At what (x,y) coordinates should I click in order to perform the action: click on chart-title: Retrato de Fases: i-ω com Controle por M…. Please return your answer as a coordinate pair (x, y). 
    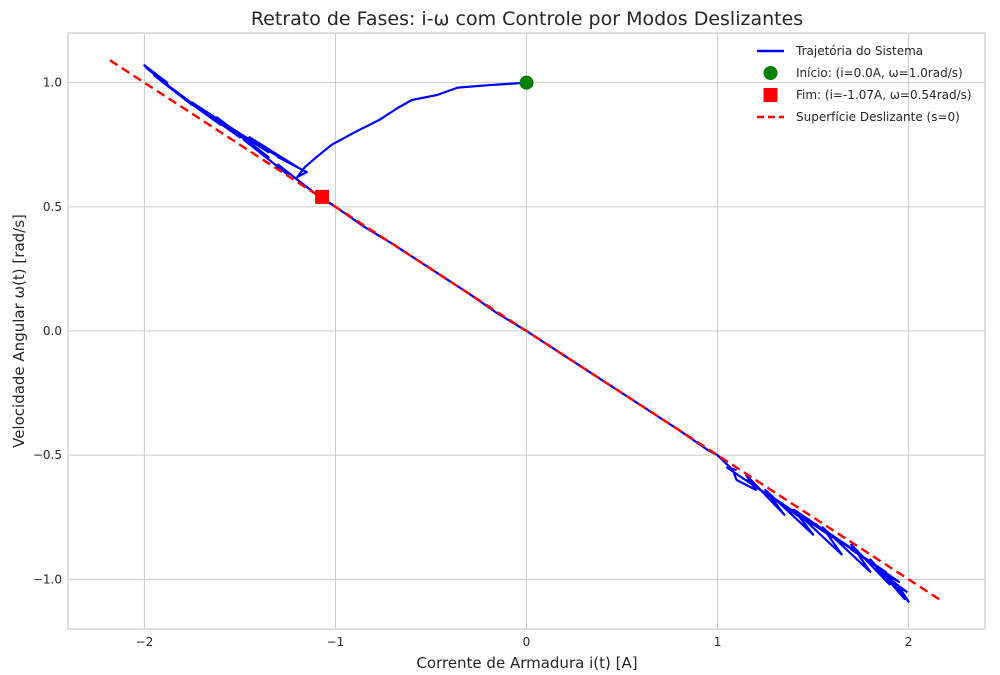
    Looking at the image, I should click on (527, 19).